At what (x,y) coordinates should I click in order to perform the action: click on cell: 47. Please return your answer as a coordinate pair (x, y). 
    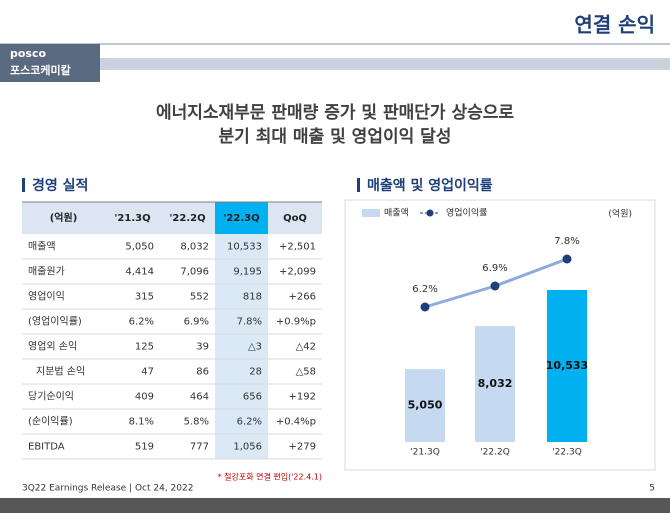
    Looking at the image, I should click on (147, 372).